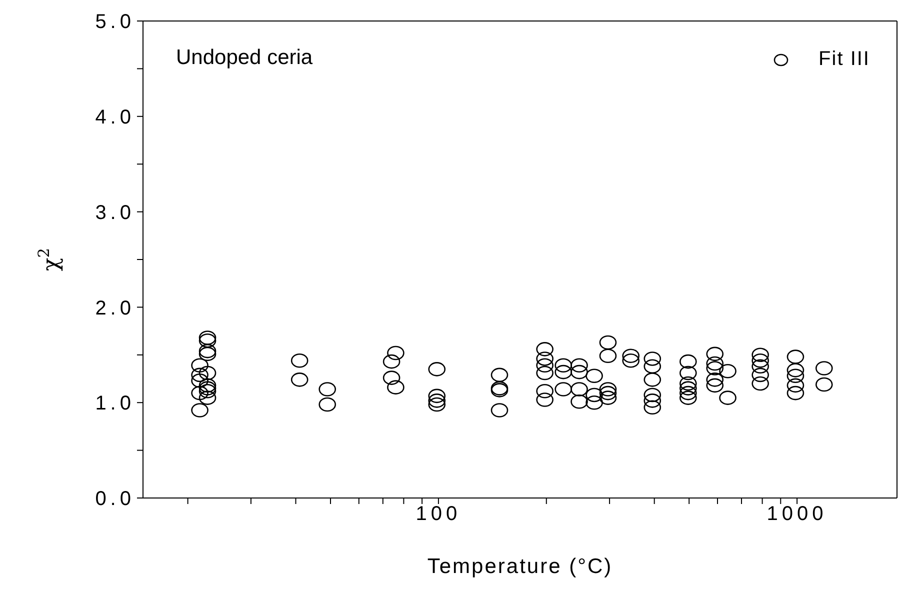 The width and height of the screenshot is (908, 591). Describe the element at coordinates (115, 22) in the screenshot. I see `y-tick-label: 5.0` at that location.